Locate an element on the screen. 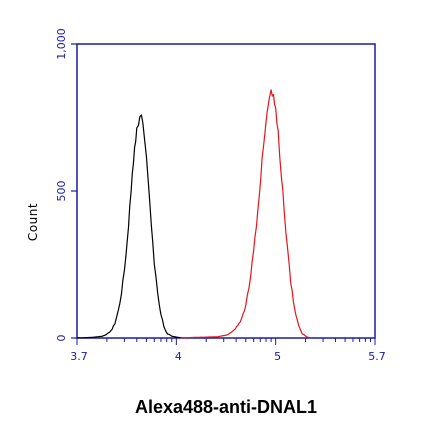  control-histogram-line is located at coordinates (130, 226).